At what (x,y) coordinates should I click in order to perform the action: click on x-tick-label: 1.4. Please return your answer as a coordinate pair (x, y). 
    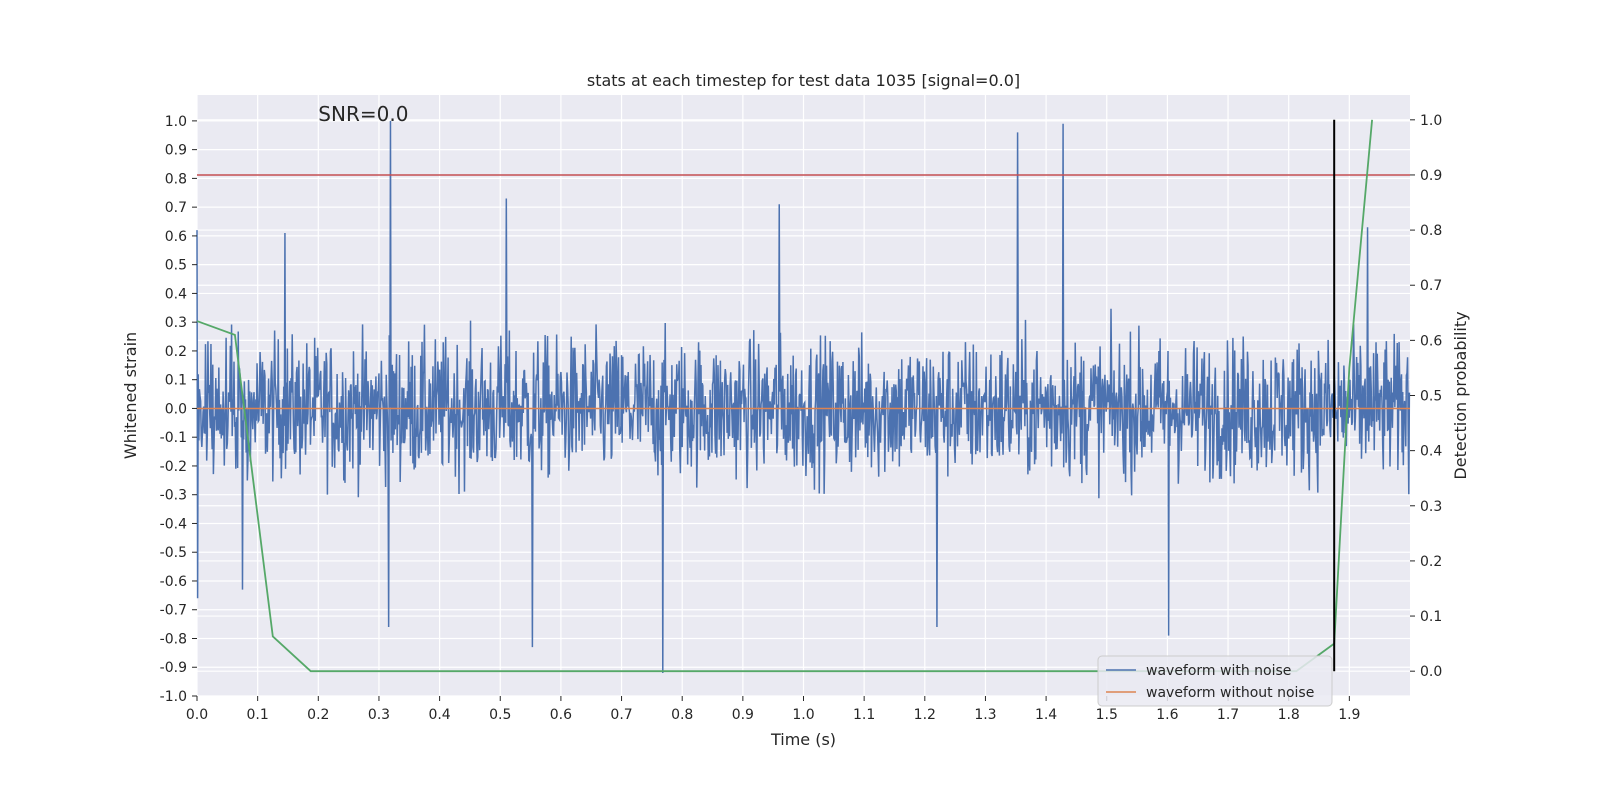
    Looking at the image, I should click on (1046, 715).